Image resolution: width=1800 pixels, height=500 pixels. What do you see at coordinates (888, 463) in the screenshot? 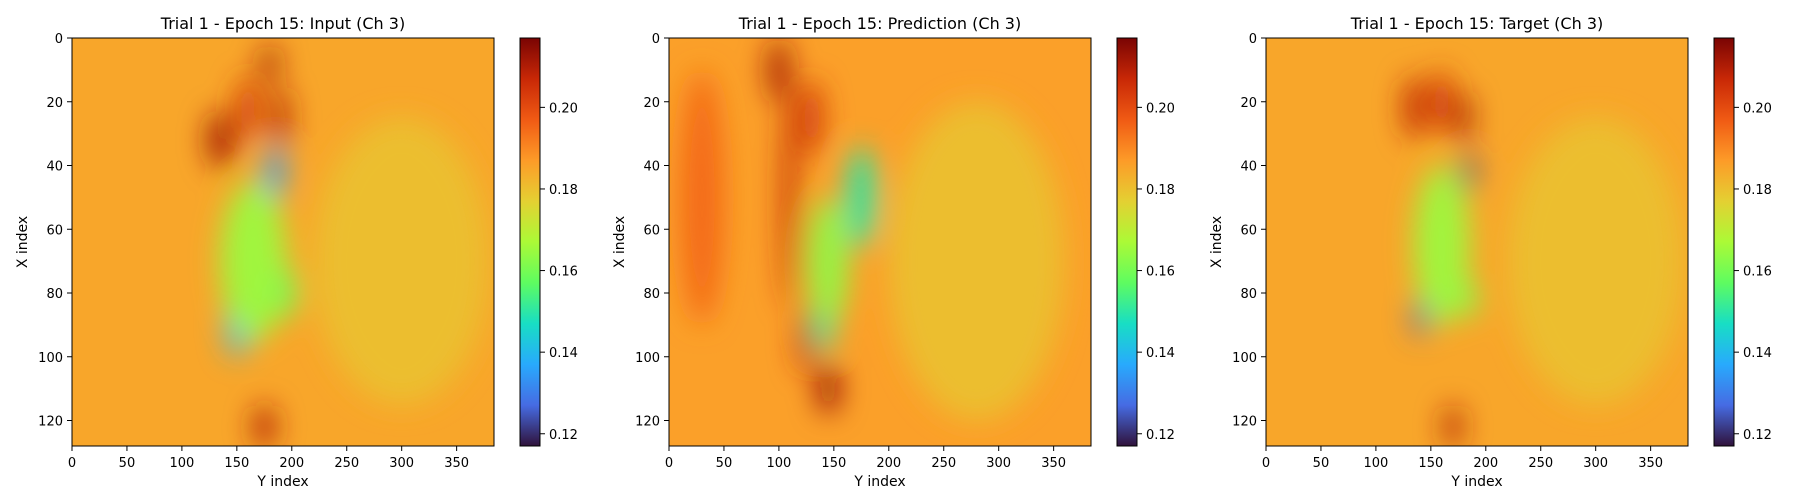
I see `x-tick-label: 200` at bounding box center [888, 463].